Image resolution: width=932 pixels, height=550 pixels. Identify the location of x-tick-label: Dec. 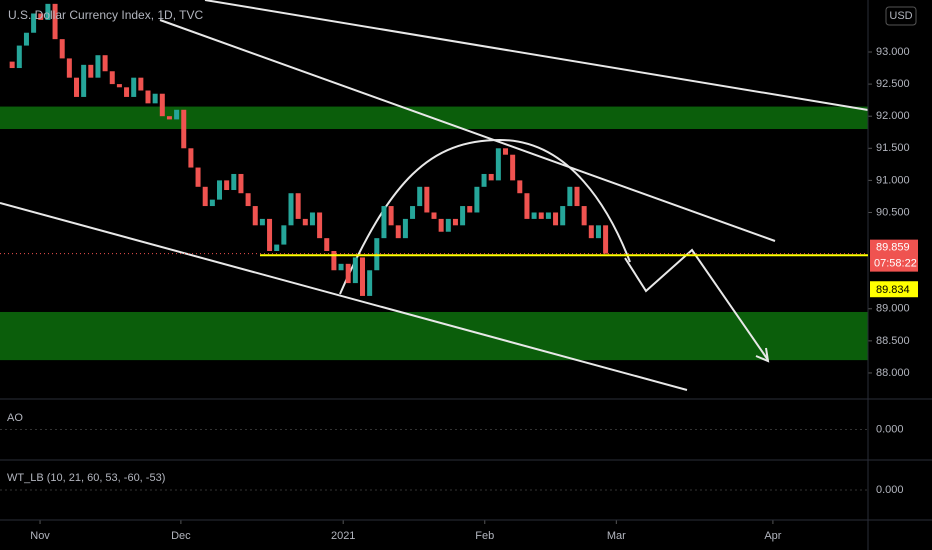
(181, 536).